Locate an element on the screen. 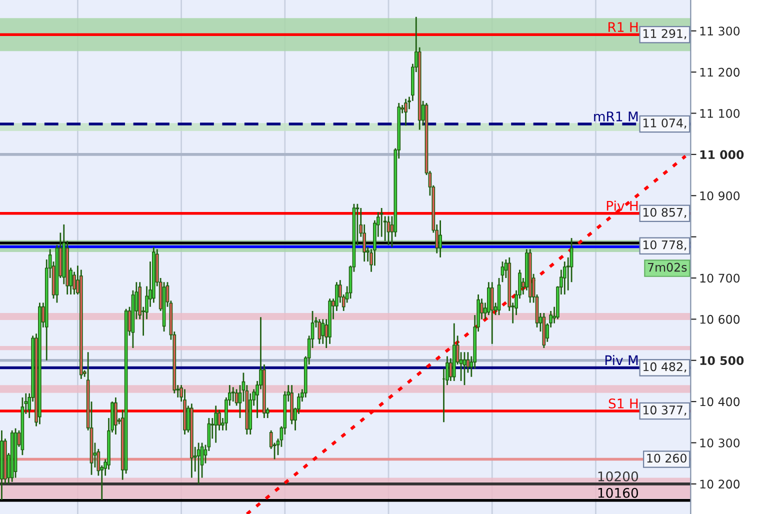  y-tick-label: 10 200 is located at coordinates (720, 484).